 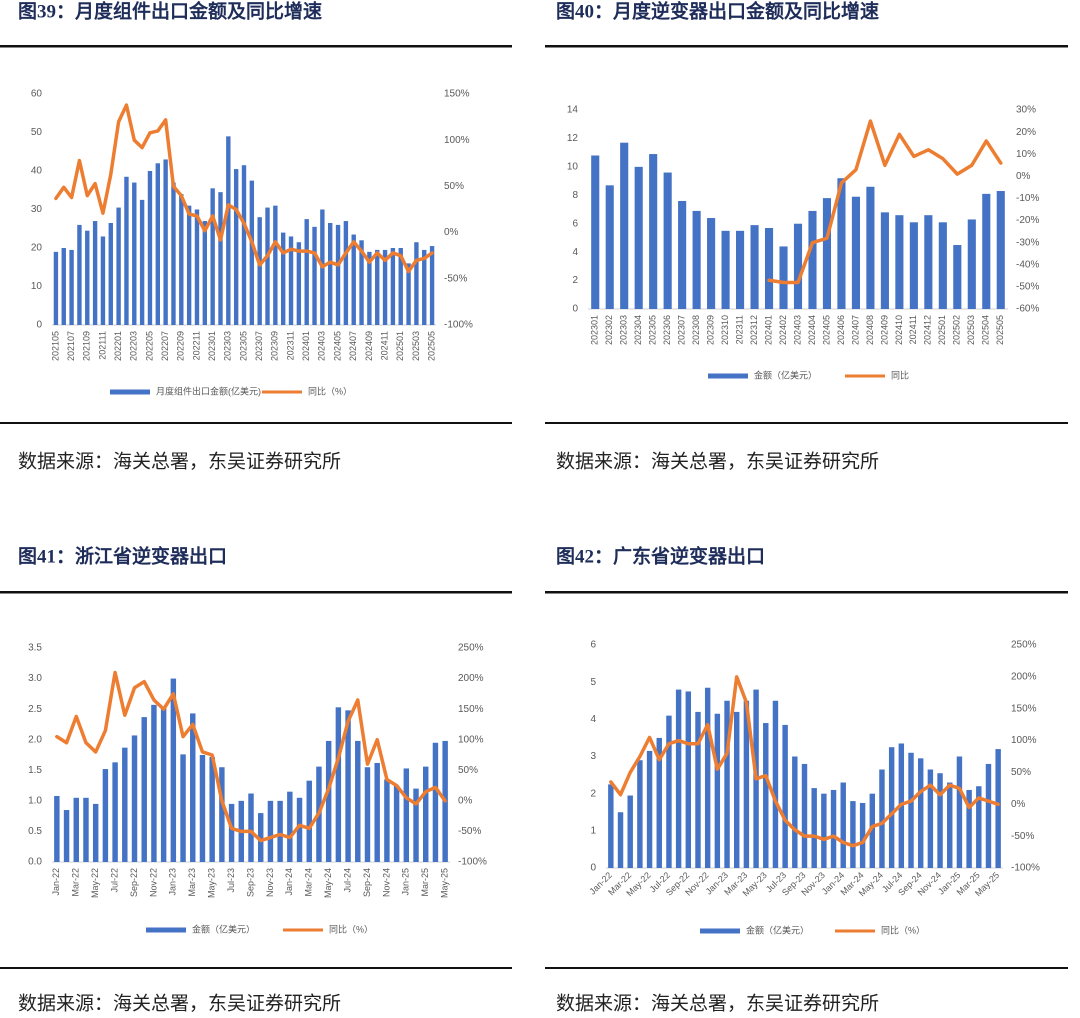 What do you see at coordinates (306, 346) in the screenshot?
I see `x-tick-label: 202401` at bounding box center [306, 346].